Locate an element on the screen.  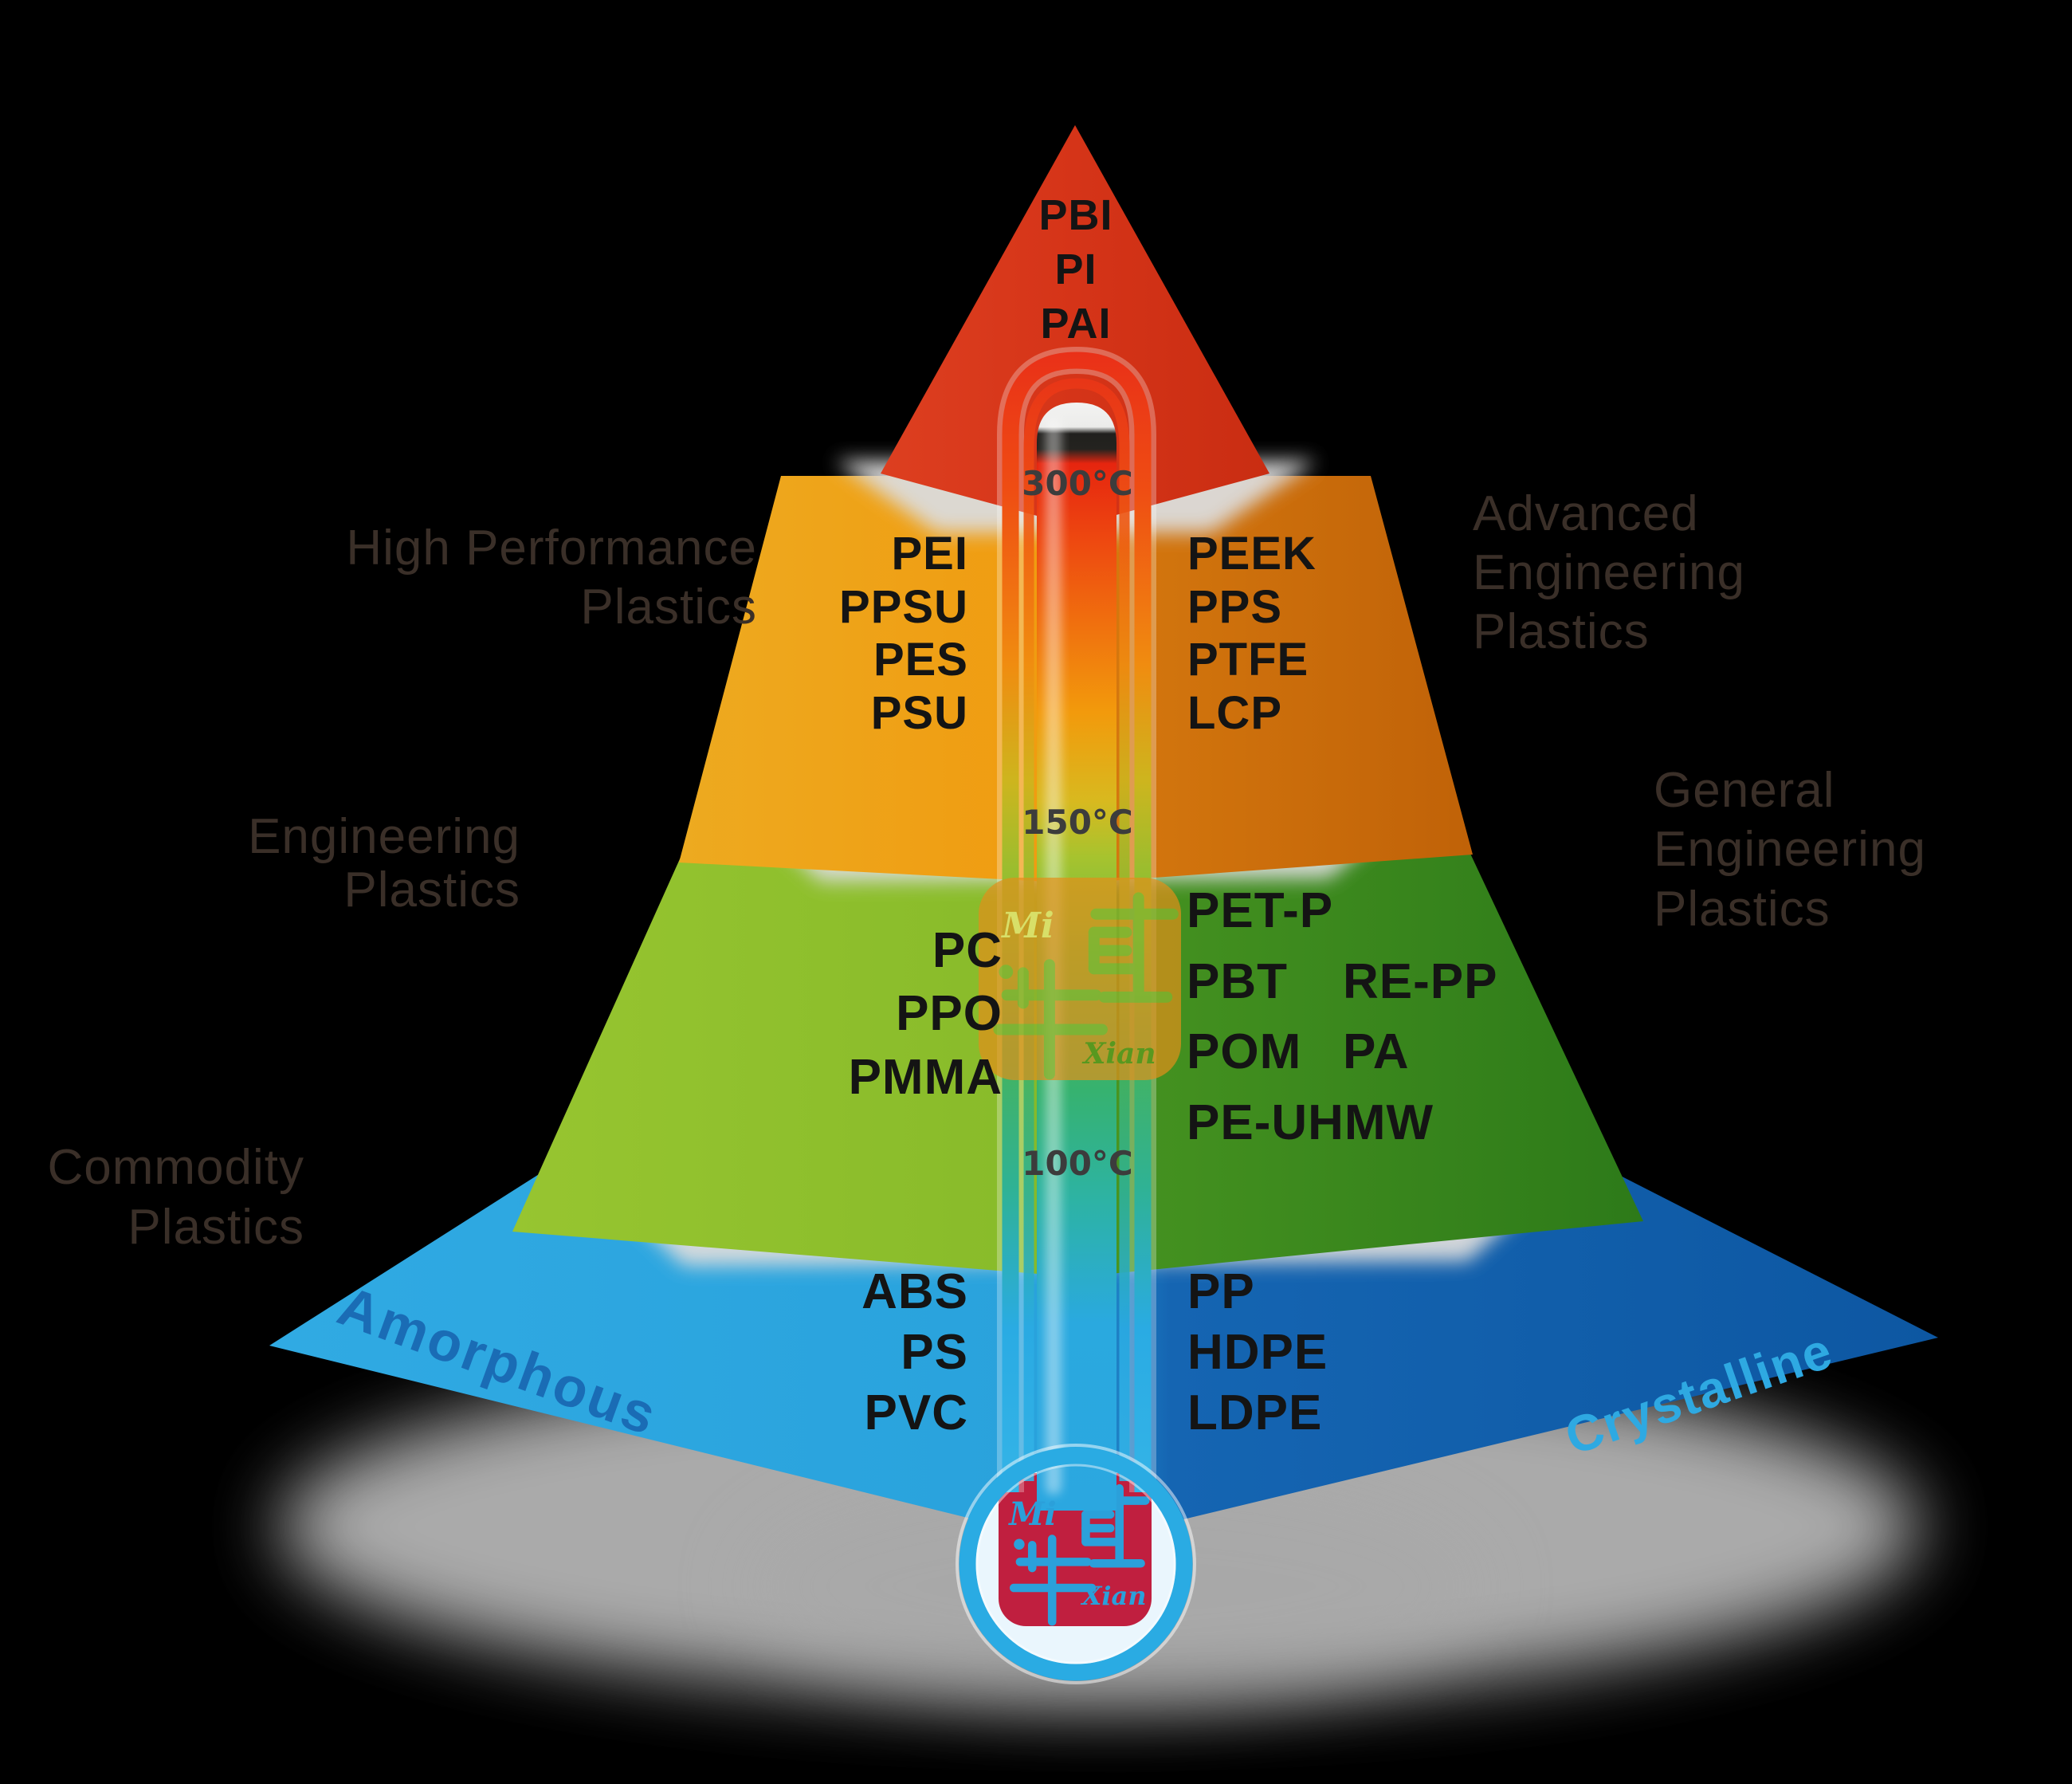
label-advanced-engineering-line3: Plastics is located at coordinates (1561, 631).